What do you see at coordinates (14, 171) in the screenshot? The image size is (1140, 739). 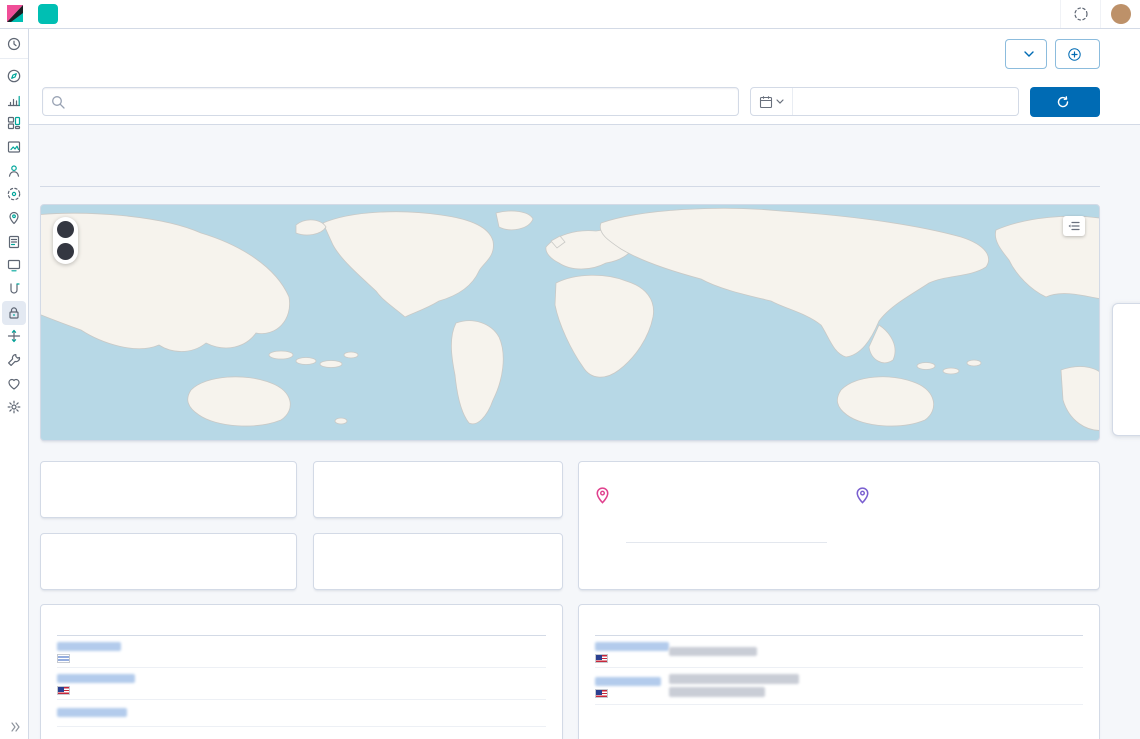 I see `sidebar-item-machine-learning` at bounding box center [14, 171].